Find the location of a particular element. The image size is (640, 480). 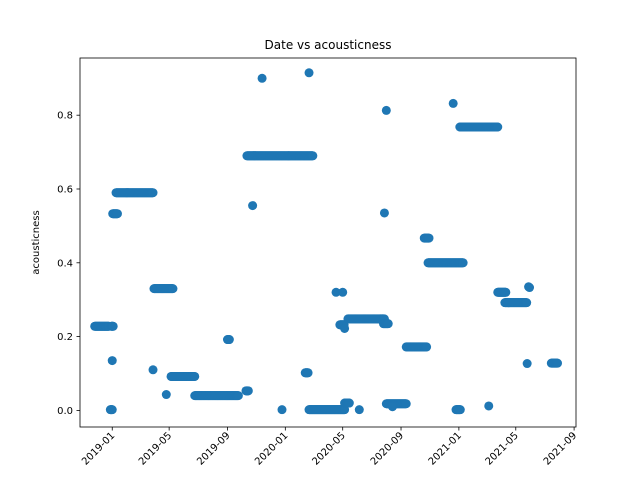

y-tick-label: 0.2 is located at coordinates (65, 337).